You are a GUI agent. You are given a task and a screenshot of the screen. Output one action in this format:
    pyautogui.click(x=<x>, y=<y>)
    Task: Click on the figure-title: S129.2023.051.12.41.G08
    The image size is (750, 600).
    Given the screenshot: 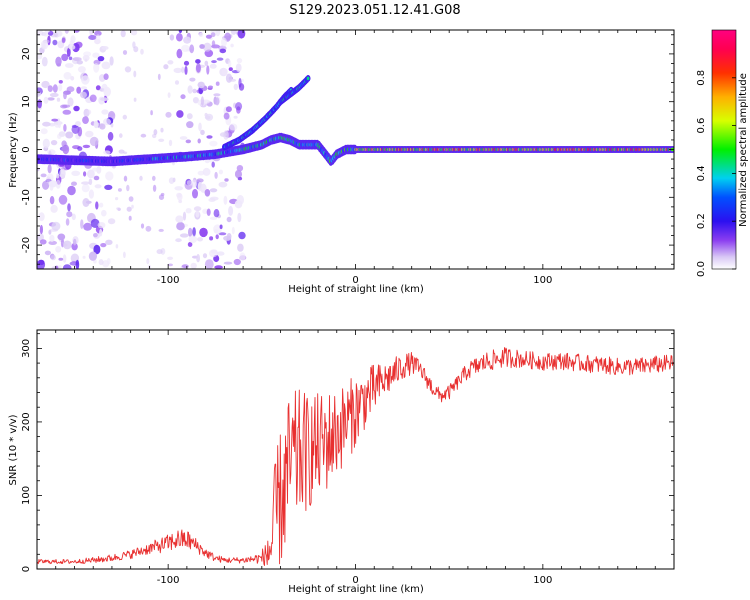 What is the action you would take?
    pyautogui.click(x=374, y=10)
    